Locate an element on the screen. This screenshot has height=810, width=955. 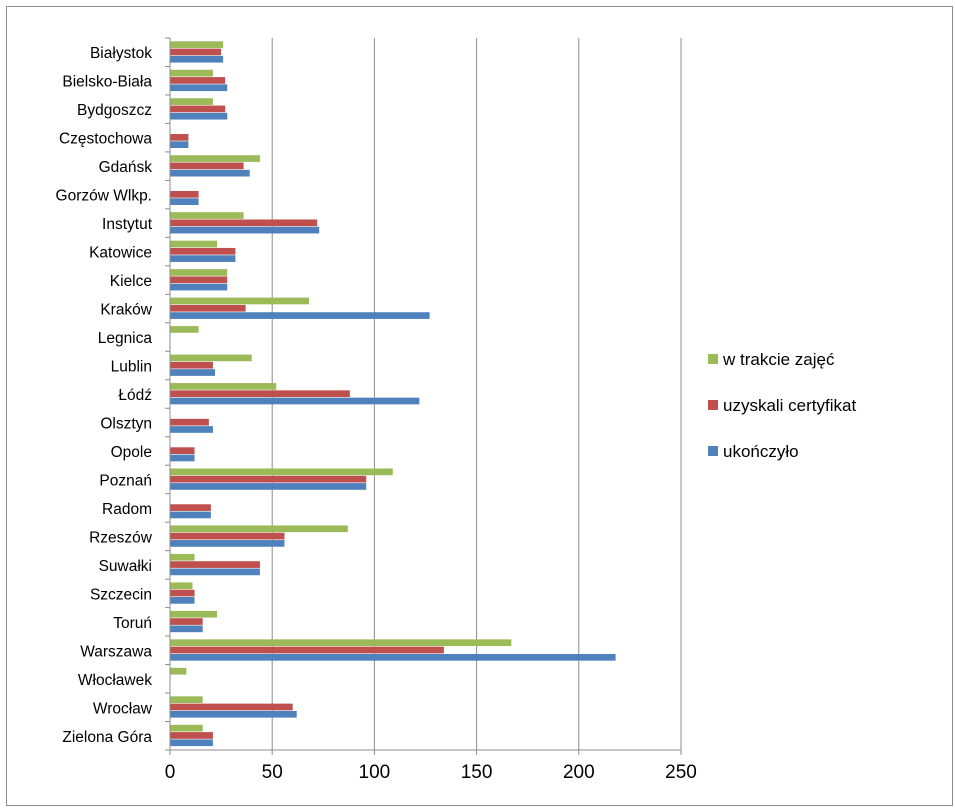
bar-ukonczylo-czestochowa is located at coordinates (179, 145).